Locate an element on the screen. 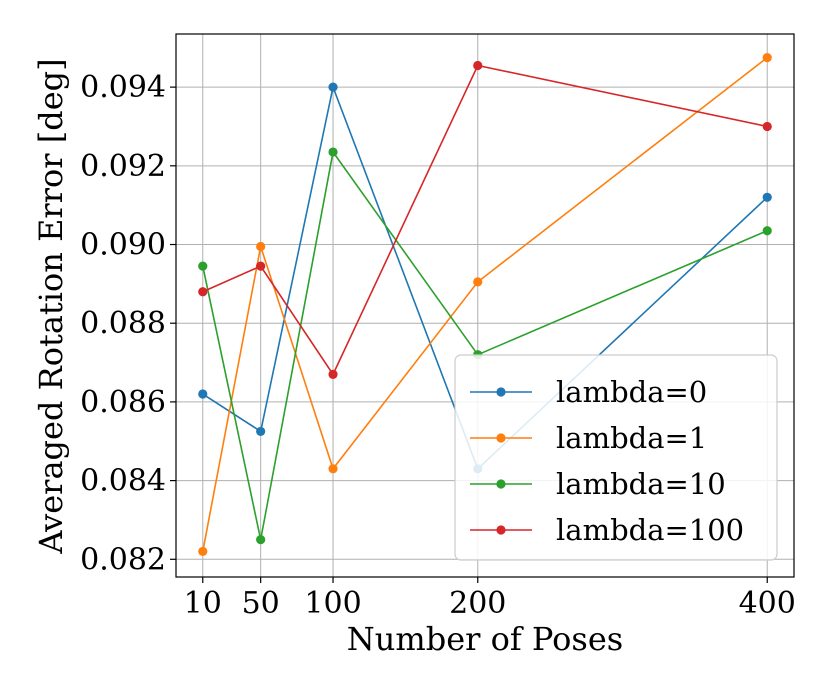 The height and width of the screenshot is (692, 830). x-axis-ticks: 10 50 100 200 400 is located at coordinates (490, 599).